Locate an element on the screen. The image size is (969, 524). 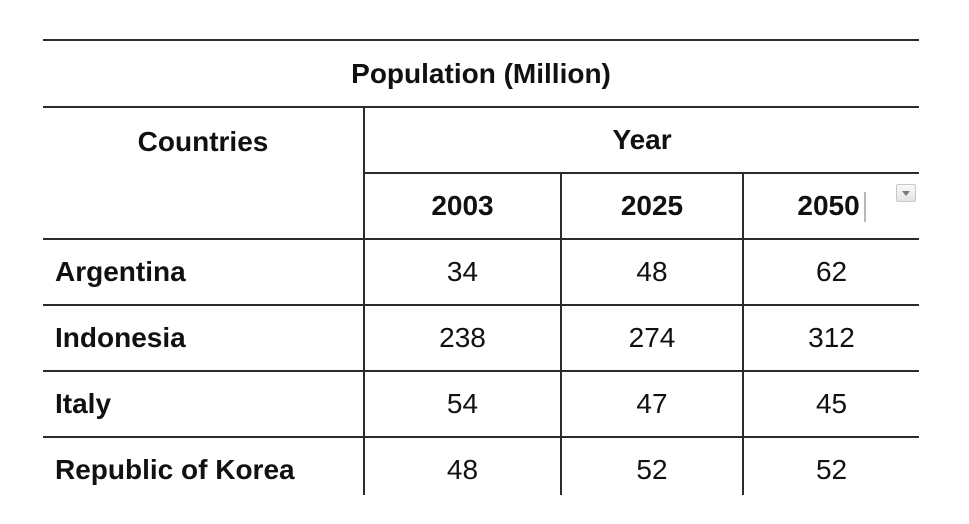
value-cell: 312 is located at coordinates (830, 338).